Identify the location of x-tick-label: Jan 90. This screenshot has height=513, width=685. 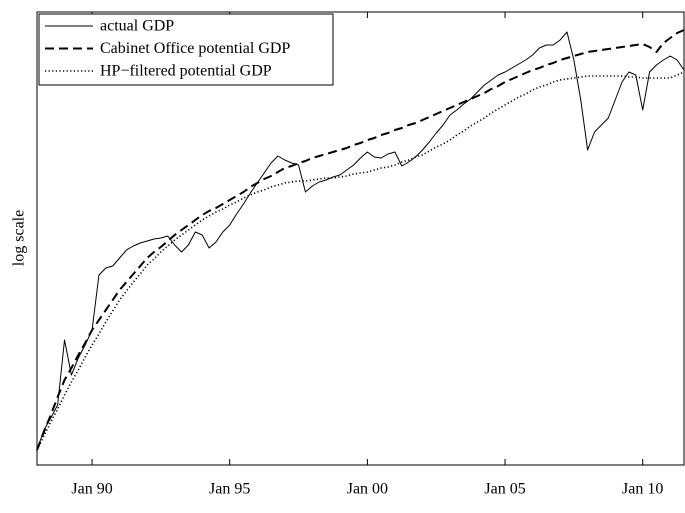
(91, 489).